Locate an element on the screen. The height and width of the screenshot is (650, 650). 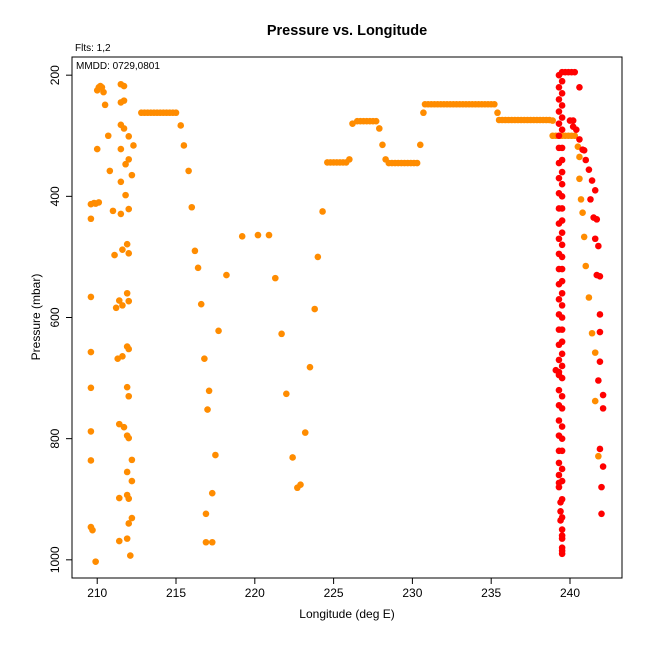
x-tick-label: 235 is located at coordinates (491, 593).